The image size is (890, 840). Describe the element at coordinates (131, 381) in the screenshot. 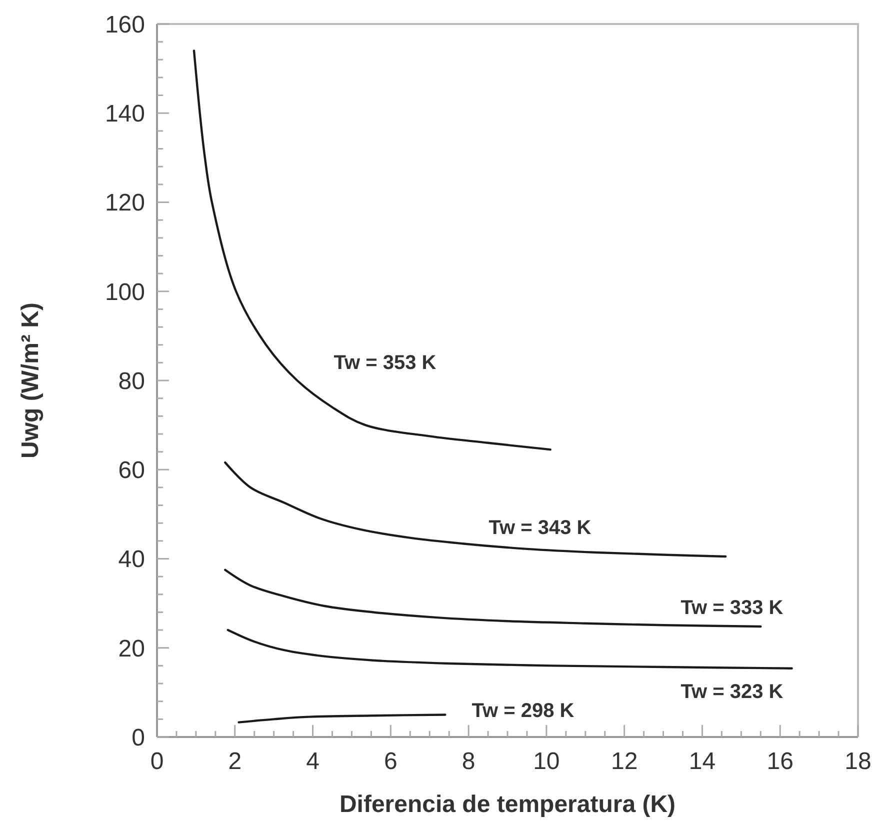

I see `y-tick-label: 80` at that location.